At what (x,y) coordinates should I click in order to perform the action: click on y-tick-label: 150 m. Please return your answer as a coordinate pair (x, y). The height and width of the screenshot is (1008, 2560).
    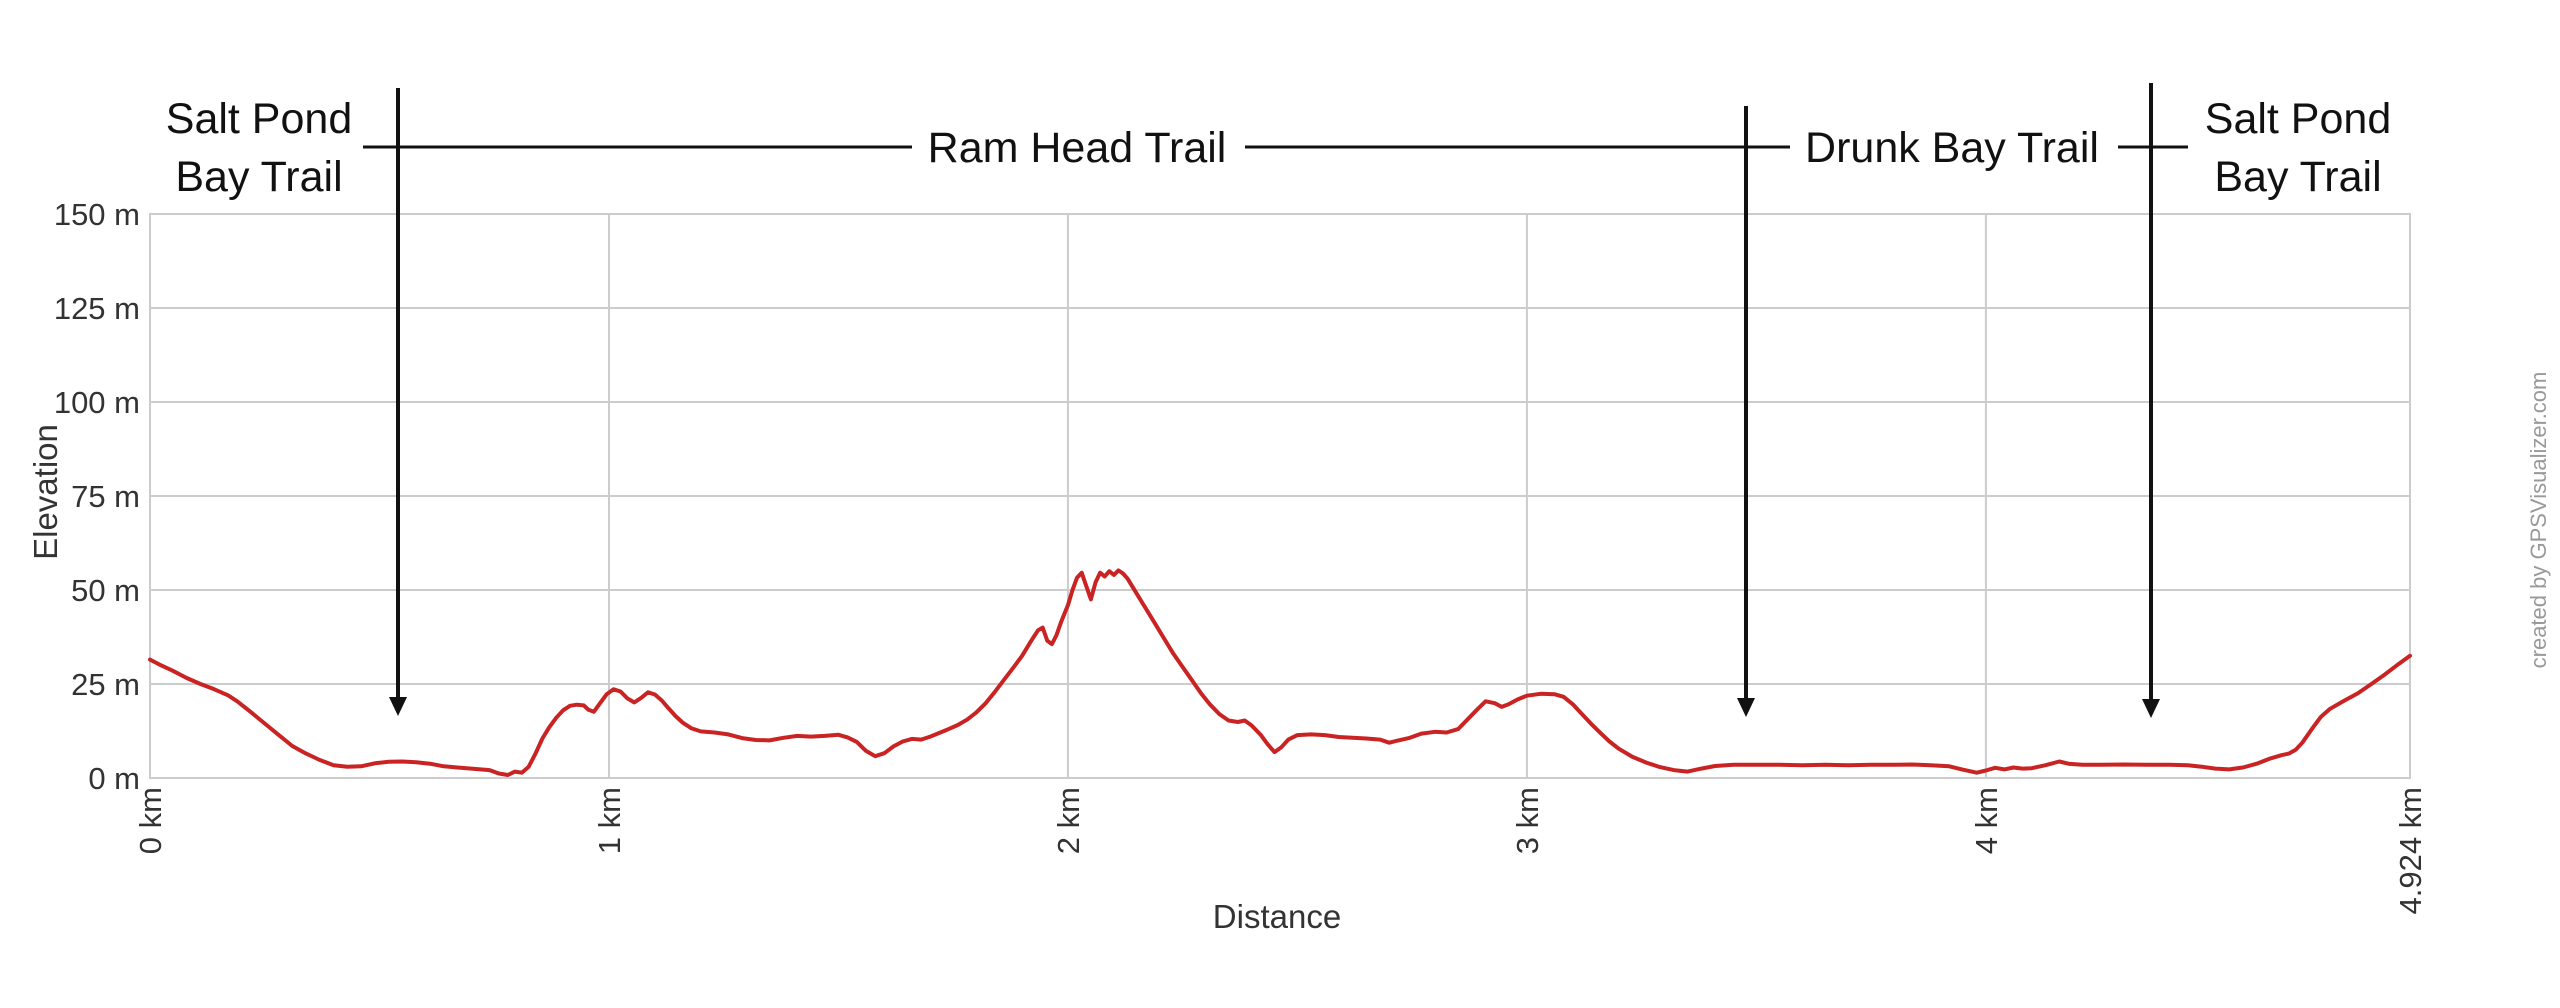
    Looking at the image, I should click on (97, 214).